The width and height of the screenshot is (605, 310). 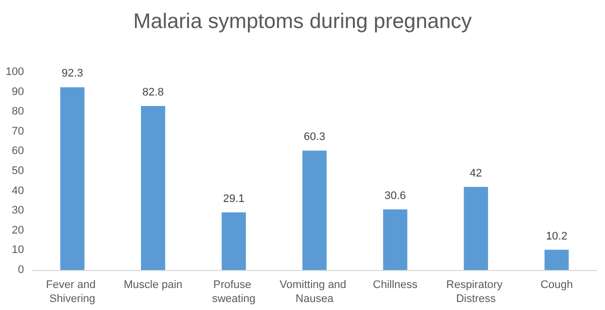 I want to click on x-tick-label: Vomitting and Nausea, so click(x=315, y=292).